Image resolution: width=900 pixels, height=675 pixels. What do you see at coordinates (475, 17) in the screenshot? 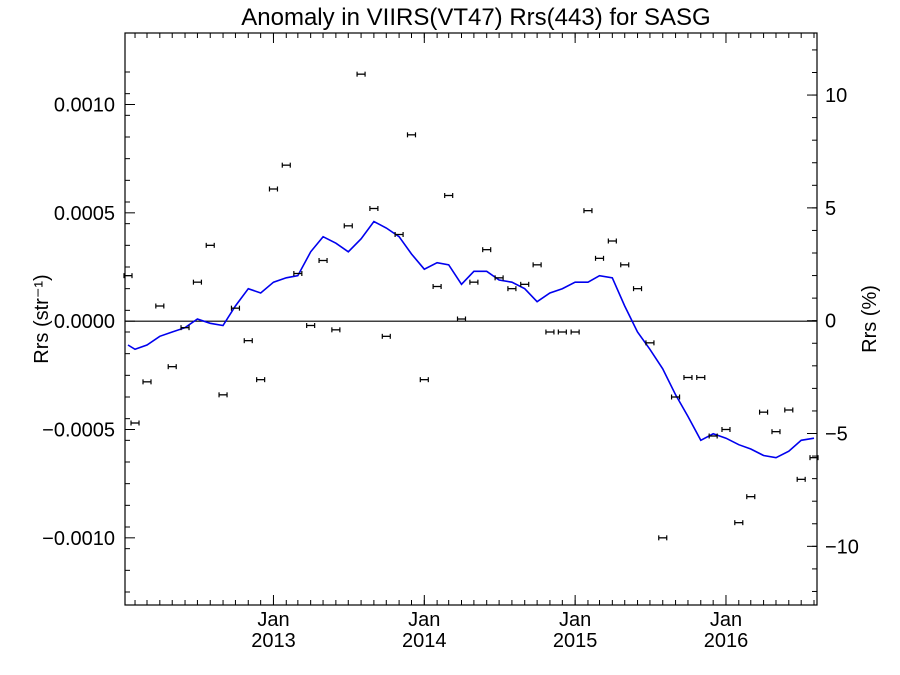
I see `chart-title: Anomaly in VIIRS(VT47) Rrs(443) for SASG` at bounding box center [475, 17].